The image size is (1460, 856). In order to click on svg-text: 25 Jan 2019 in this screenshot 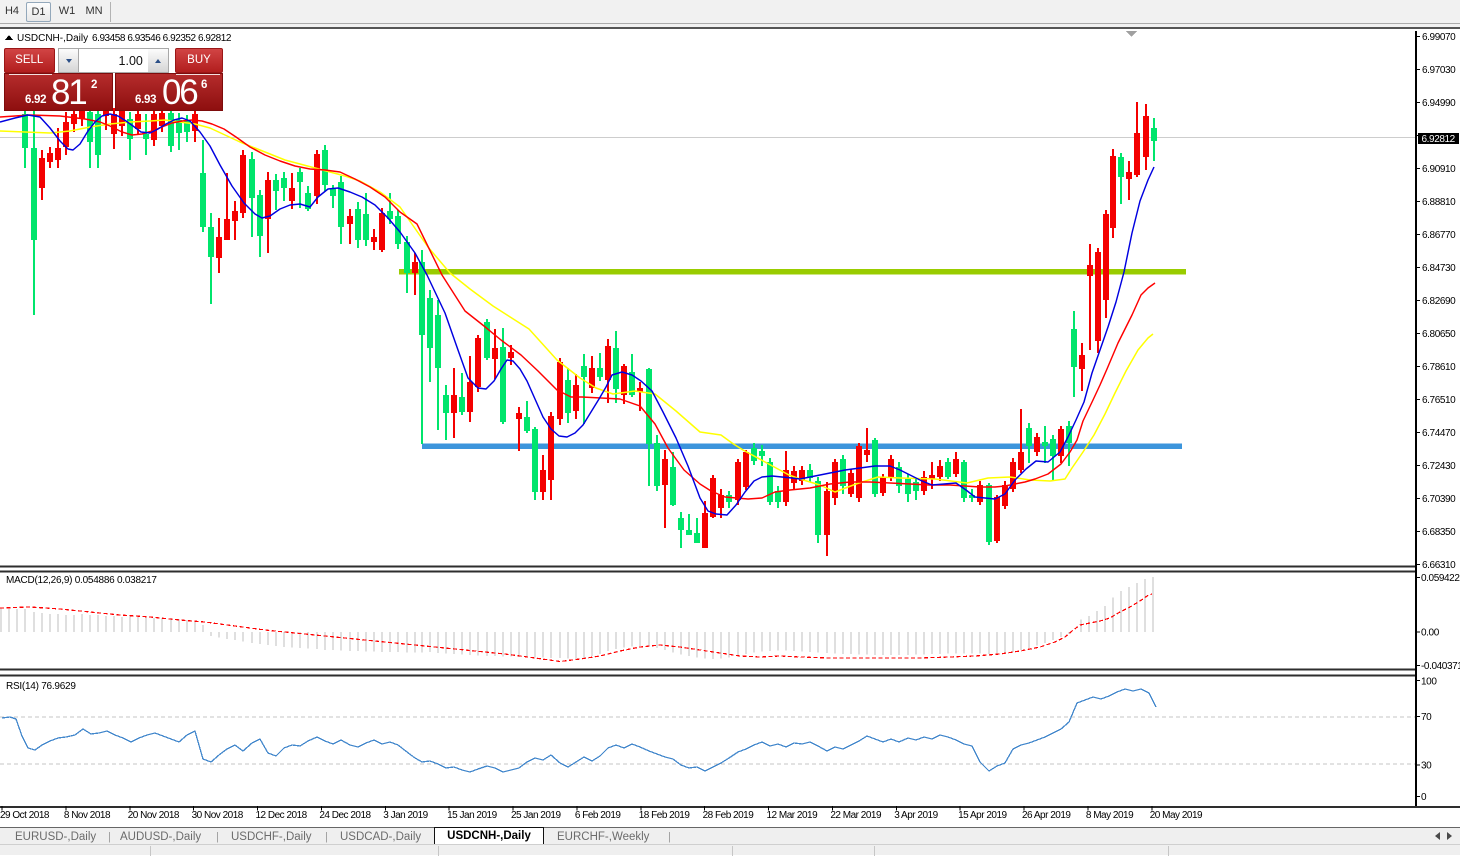, I will do `click(536, 815)`.